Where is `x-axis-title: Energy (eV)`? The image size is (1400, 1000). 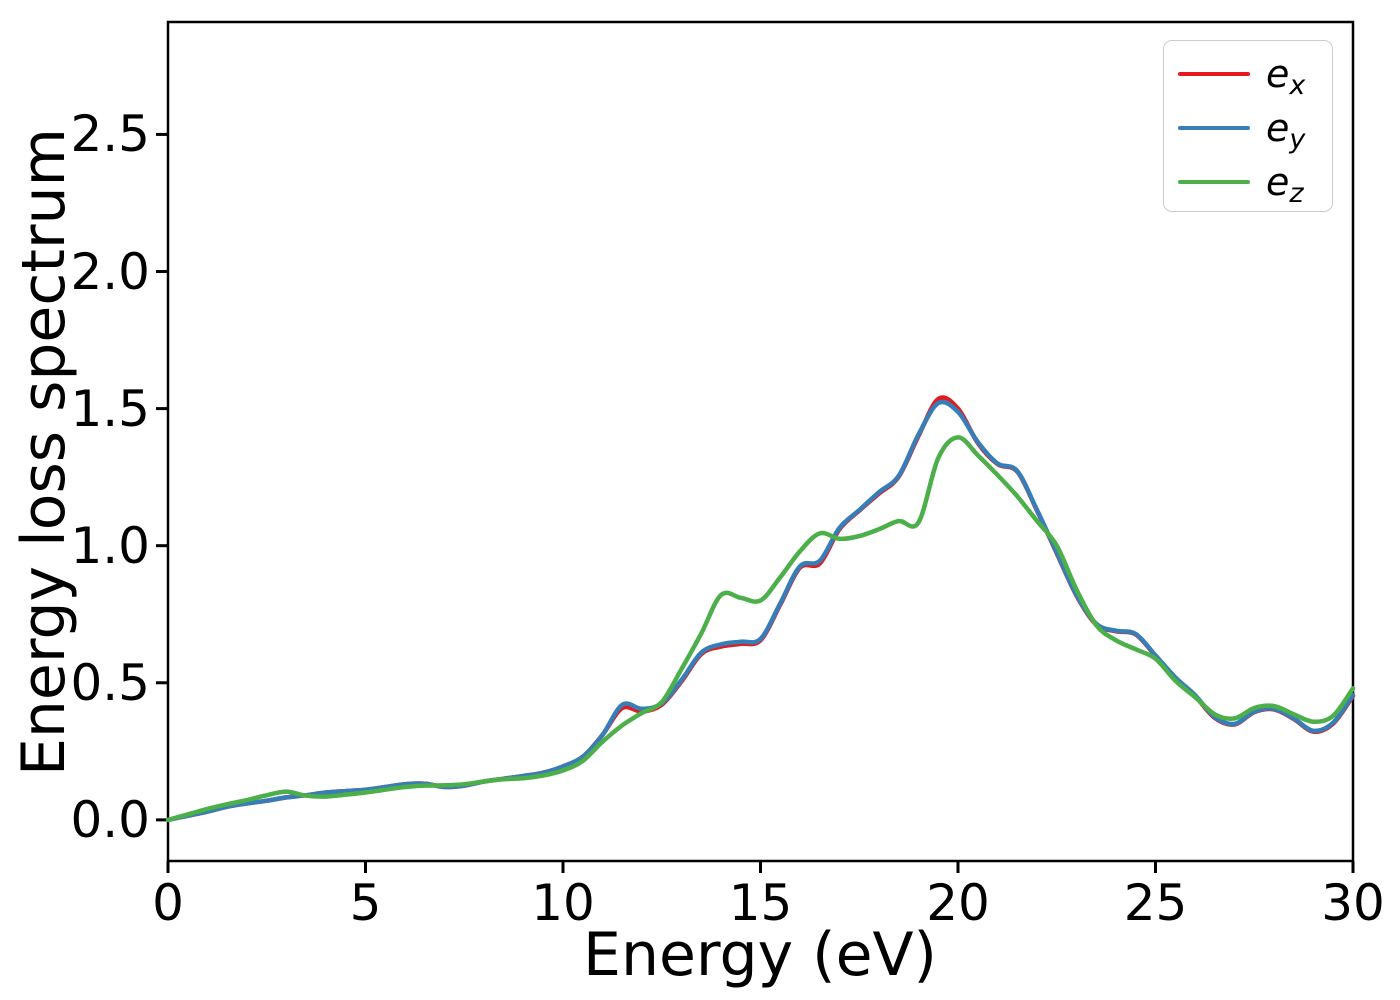
x-axis-title: Energy (eV) is located at coordinates (760, 955).